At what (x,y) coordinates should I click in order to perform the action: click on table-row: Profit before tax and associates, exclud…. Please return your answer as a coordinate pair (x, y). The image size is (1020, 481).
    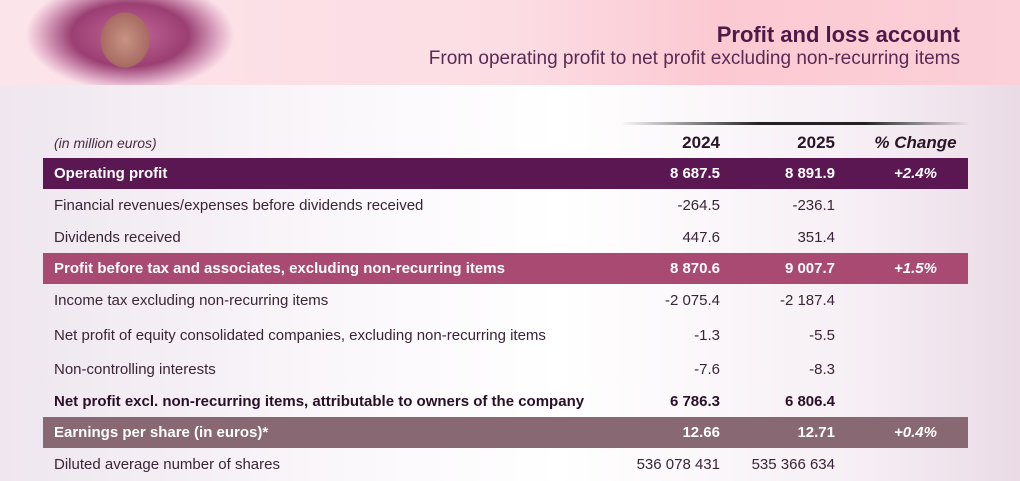
    Looking at the image, I should click on (505, 268).